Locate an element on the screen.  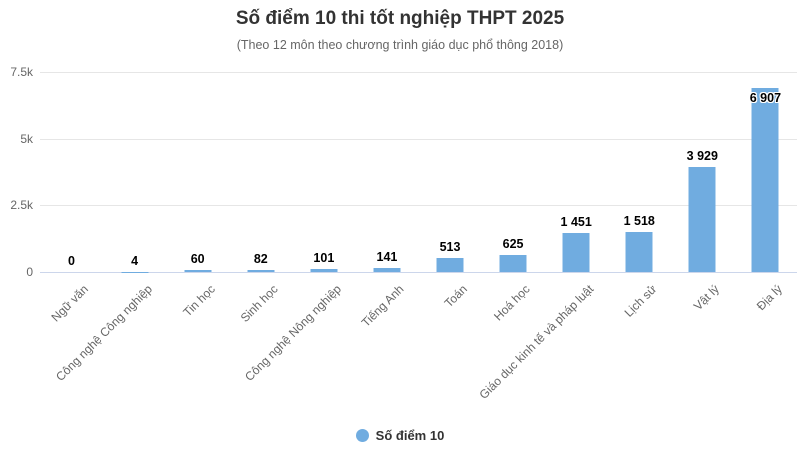
bar-value-label: 101 is located at coordinates (324, 258).